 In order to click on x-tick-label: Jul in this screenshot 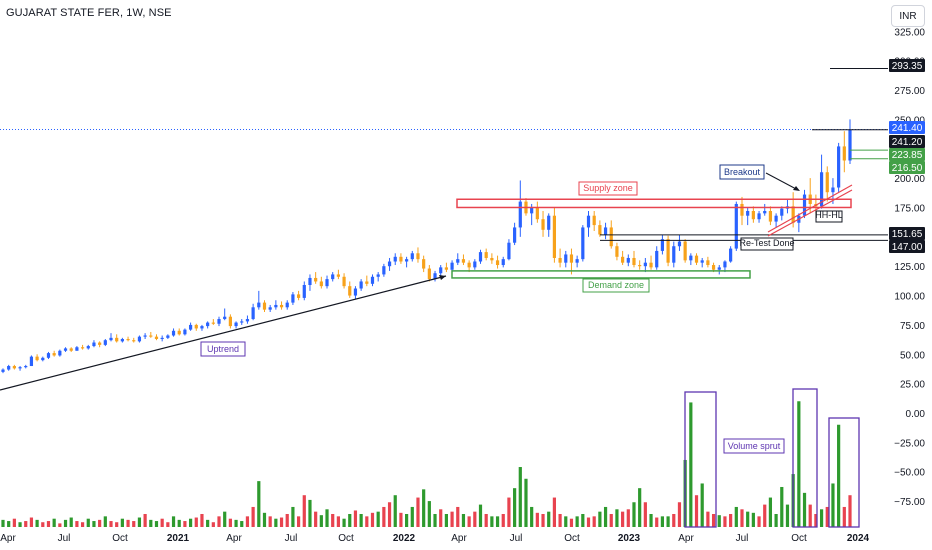, I will do `click(64, 538)`.